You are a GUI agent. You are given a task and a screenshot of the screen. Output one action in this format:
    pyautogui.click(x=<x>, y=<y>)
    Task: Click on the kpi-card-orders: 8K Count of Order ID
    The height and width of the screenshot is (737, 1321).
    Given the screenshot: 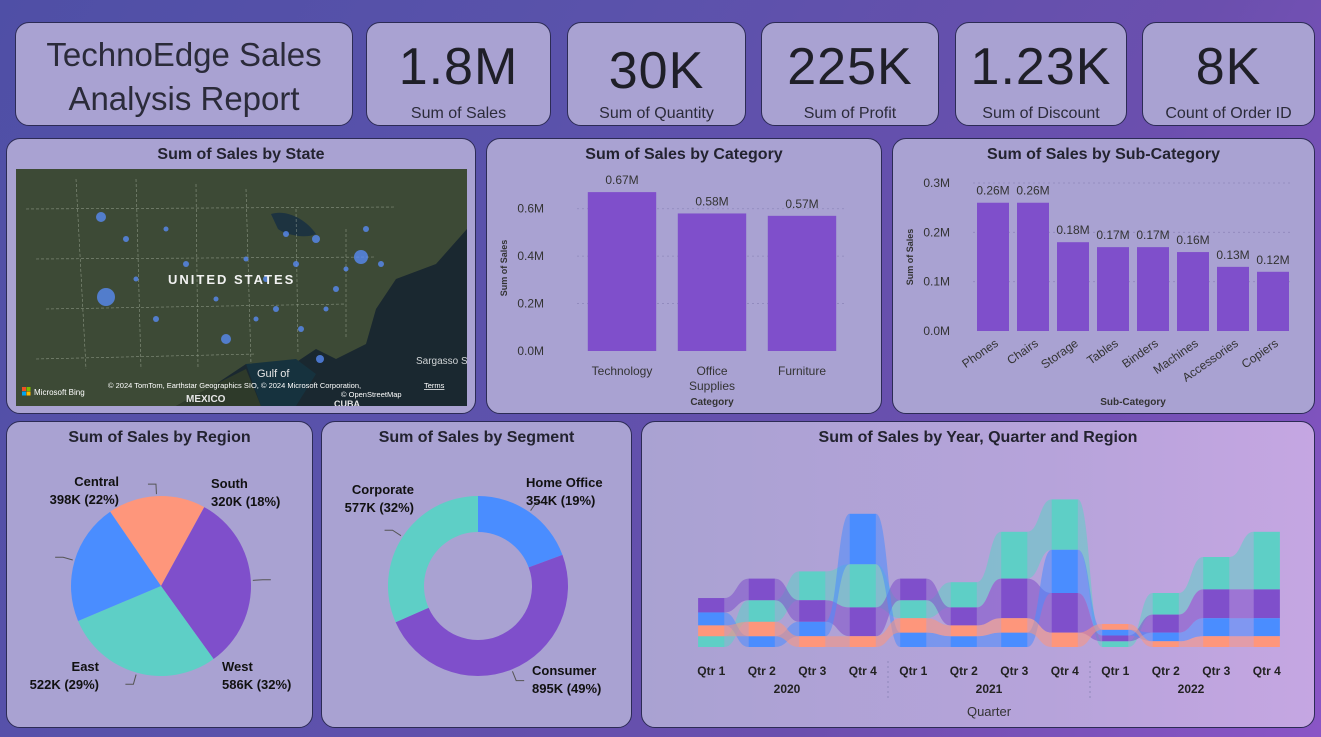 What is the action you would take?
    pyautogui.click(x=1228, y=74)
    